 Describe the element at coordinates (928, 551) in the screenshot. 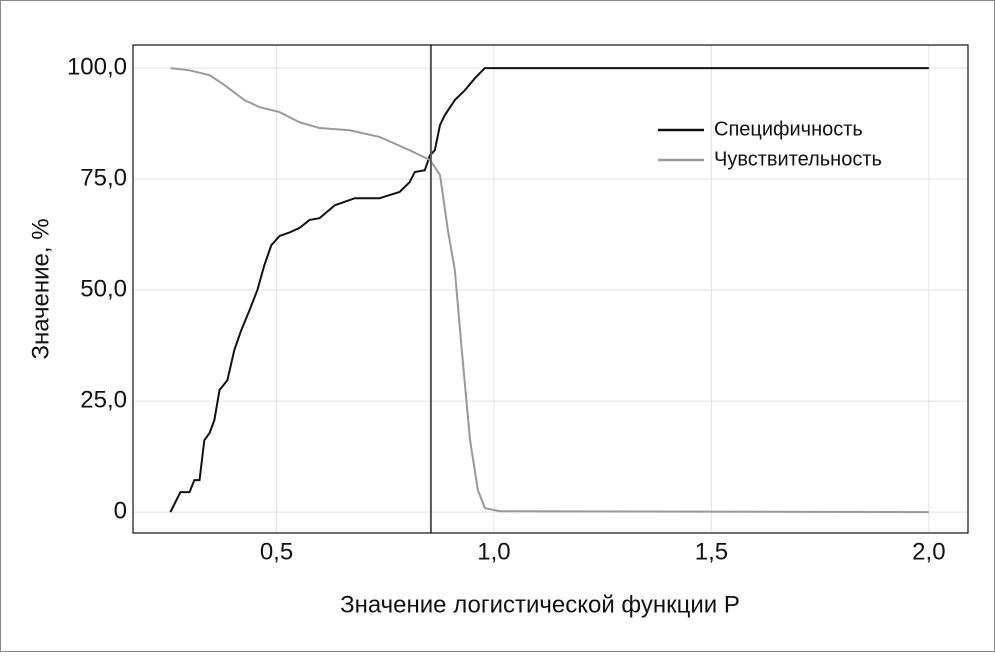

I see `x-tick-label: 2,0` at that location.